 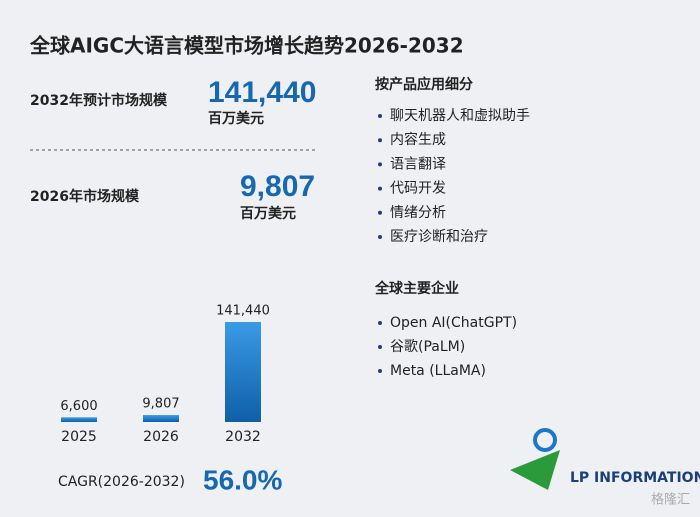 I want to click on cagr-label: CAGR(2026-2032), so click(x=121, y=482).